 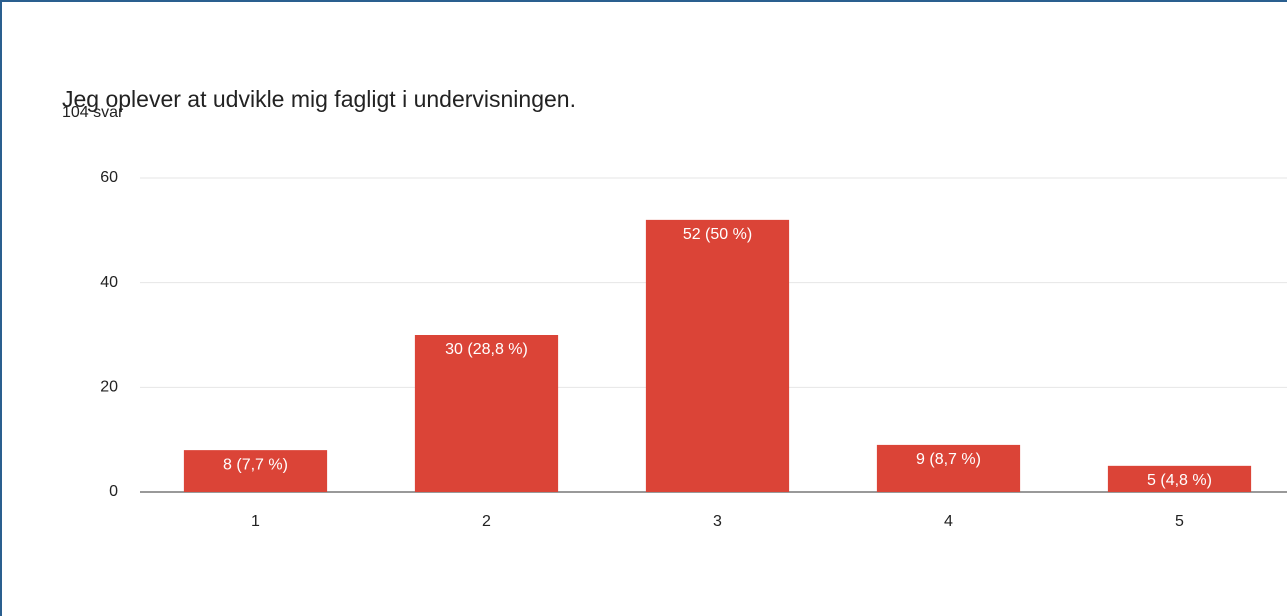 I want to click on x-tick-label: 4, so click(x=948, y=521).